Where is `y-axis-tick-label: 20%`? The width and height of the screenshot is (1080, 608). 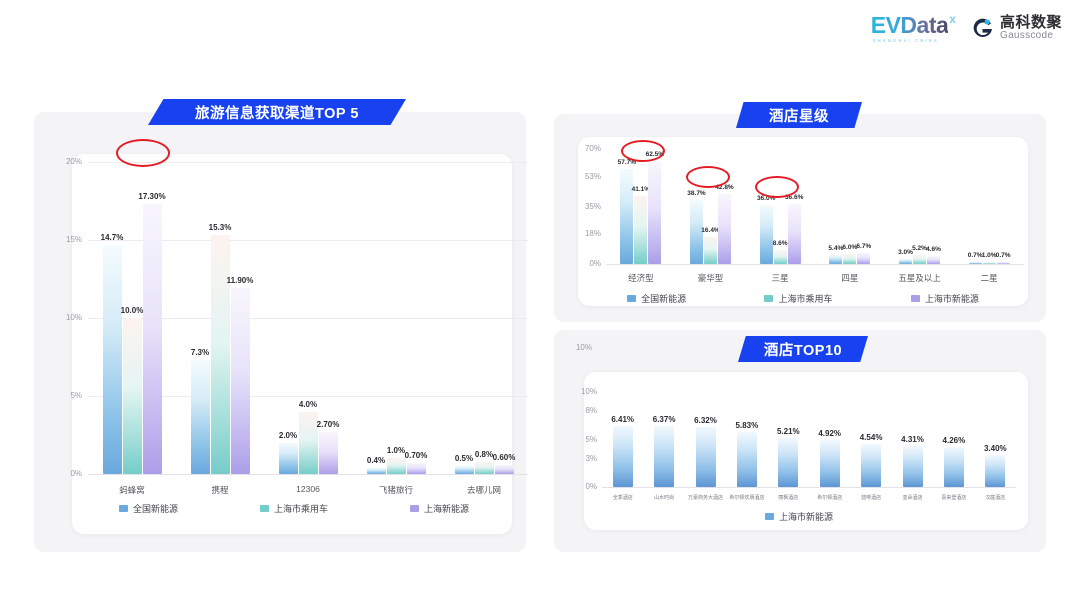
y-axis-tick-label: 20% is located at coordinates (73, 161).